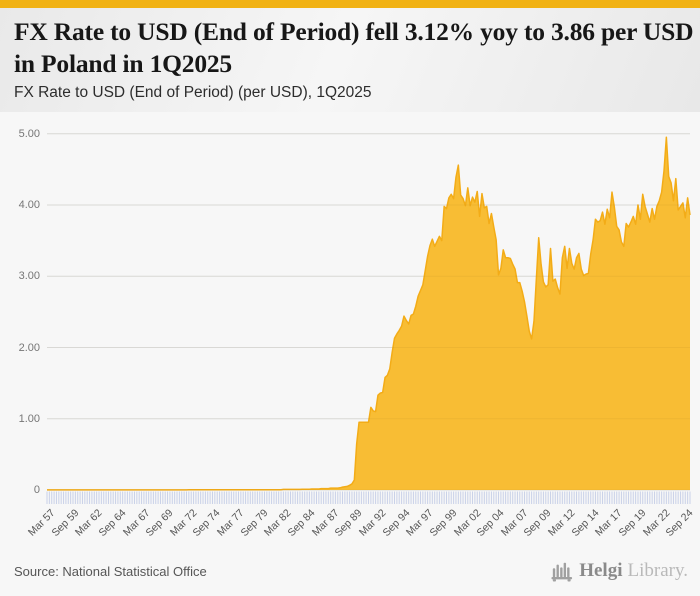 This screenshot has width=700, height=596. Describe the element at coordinates (36, 490) in the screenshot. I see `y-axis-tick-label: 0` at that location.